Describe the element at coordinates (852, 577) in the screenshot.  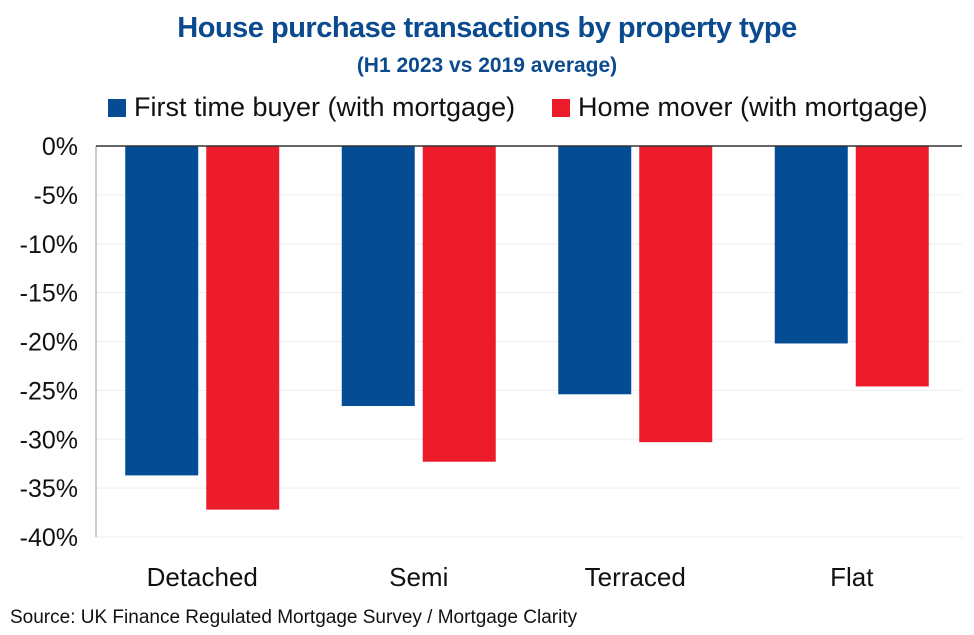
I see `x-category-label: Flat` at that location.